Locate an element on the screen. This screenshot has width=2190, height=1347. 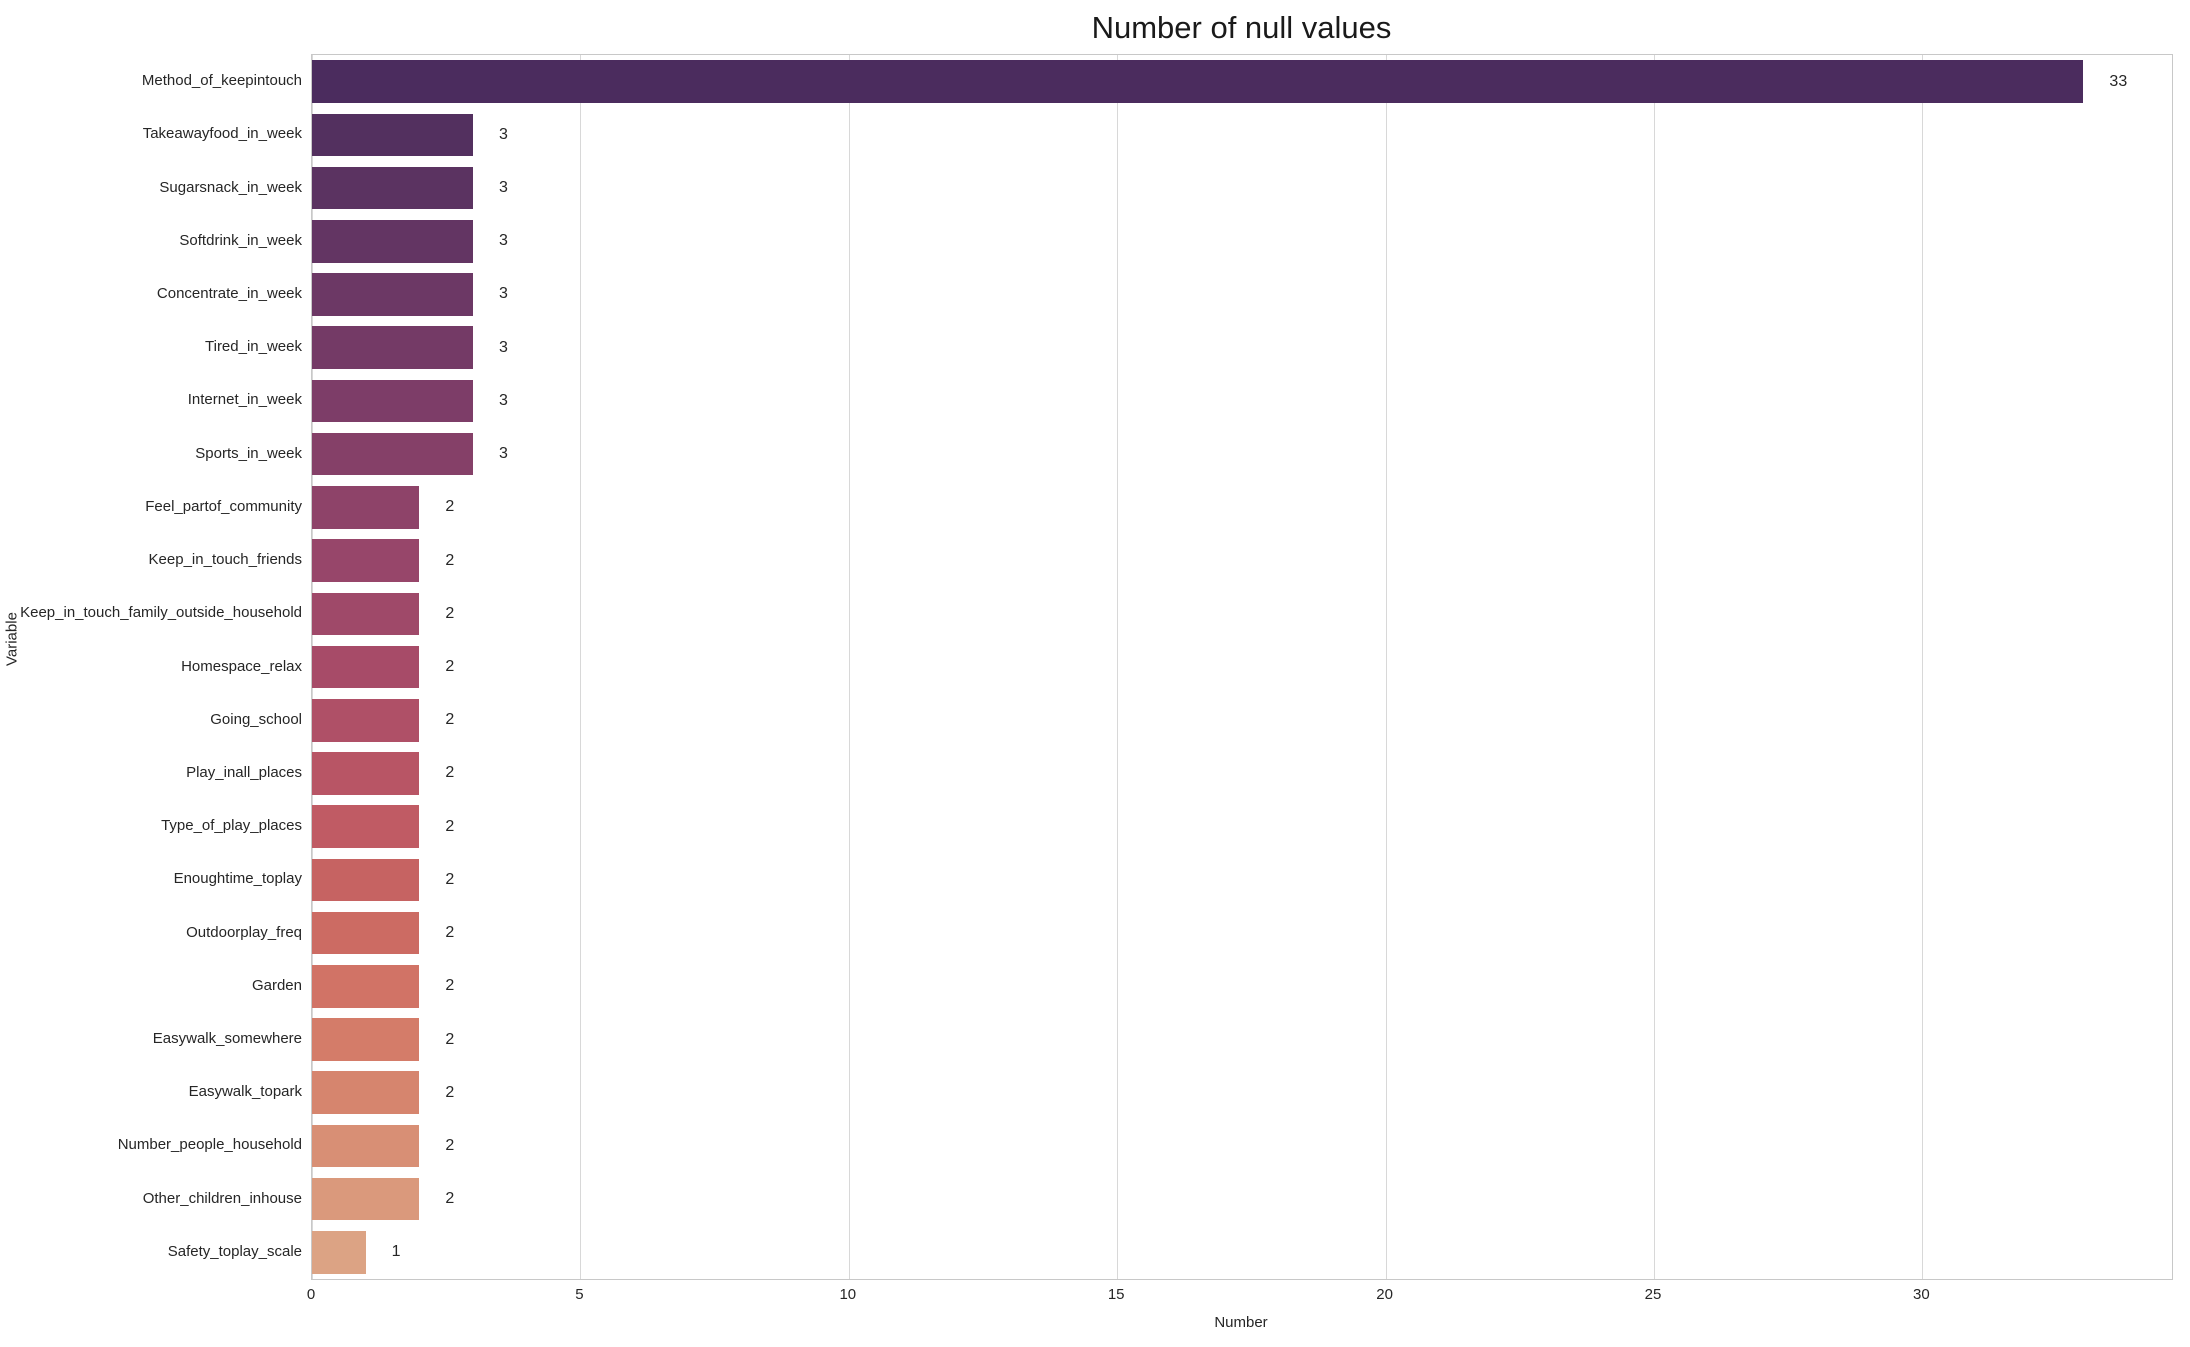
x-tick-label: 30 is located at coordinates (1921, 1294).